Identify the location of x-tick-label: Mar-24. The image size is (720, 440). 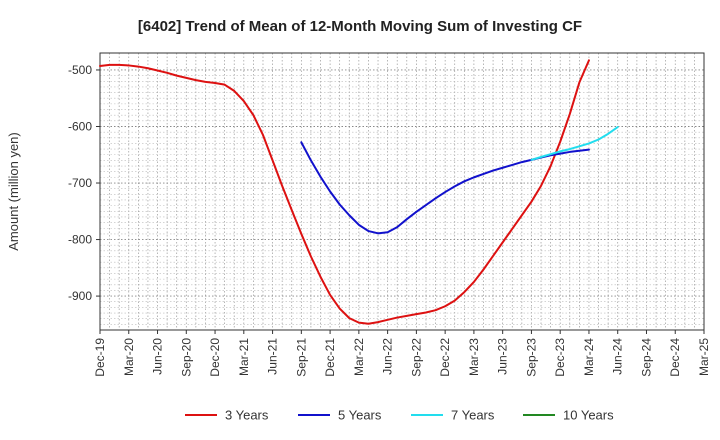
(589, 357).